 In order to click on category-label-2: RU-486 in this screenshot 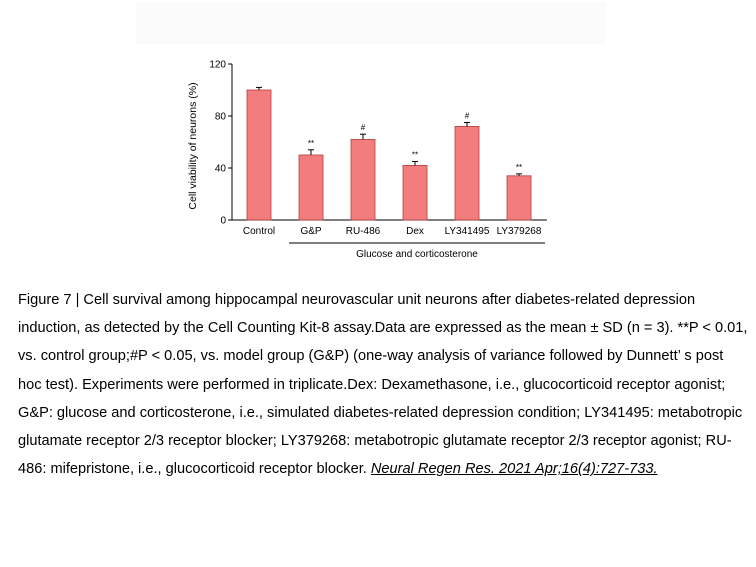, I will do `click(363, 231)`.